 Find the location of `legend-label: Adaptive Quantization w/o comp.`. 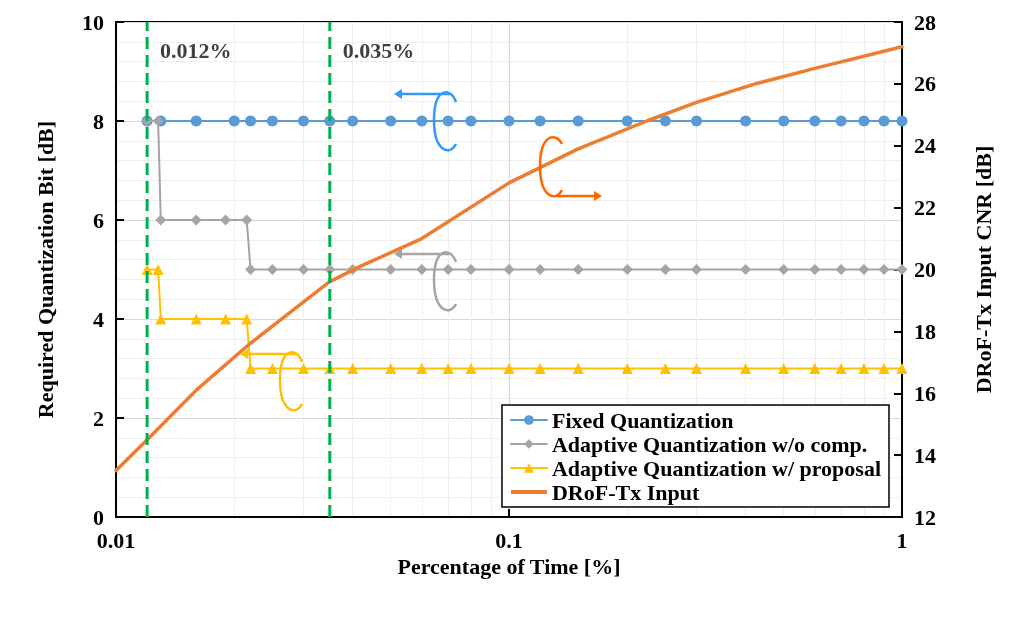

legend-label: Adaptive Quantization w/o comp. is located at coordinates (709, 444).